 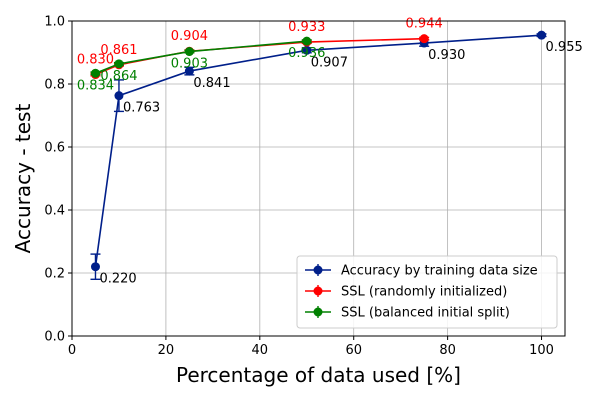 What do you see at coordinates (54, 148) in the screenshot?
I see `y-tick-label: 0.6` at bounding box center [54, 148].